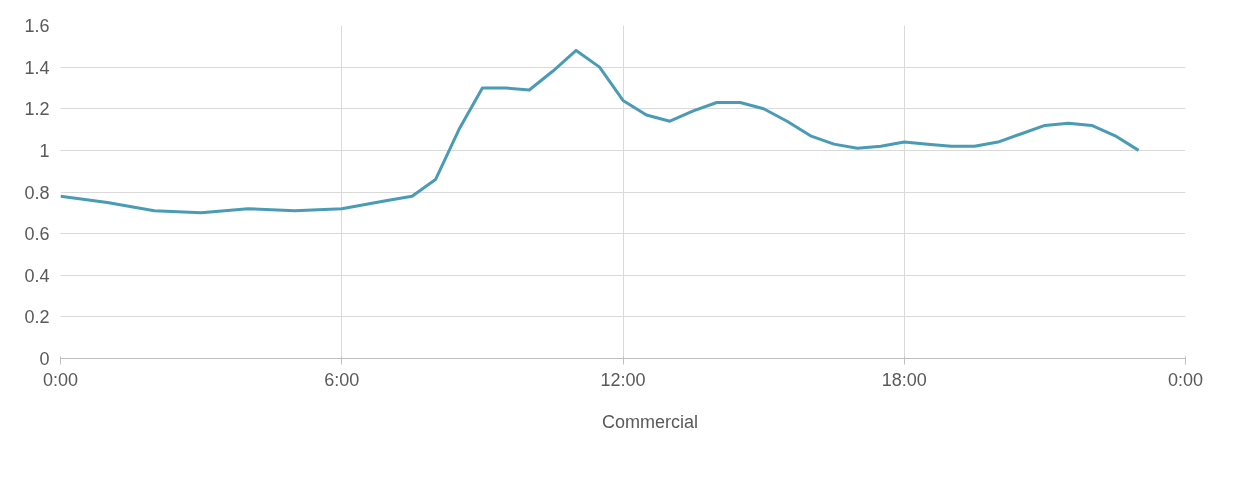 The height and width of the screenshot is (479, 1249). What do you see at coordinates (37, 192) in the screenshot?
I see `y-tick-label: 0.8` at bounding box center [37, 192].